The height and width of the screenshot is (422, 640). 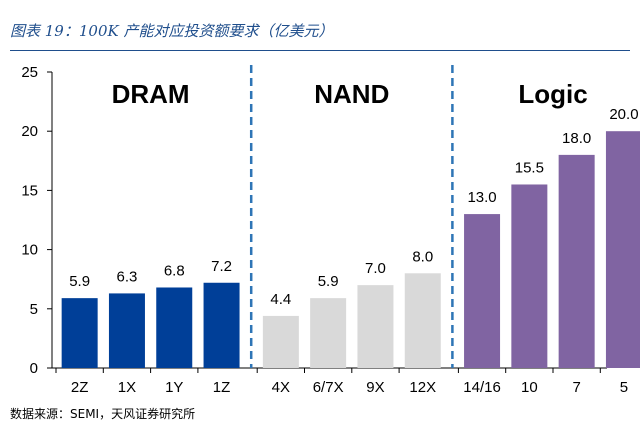 What do you see at coordinates (576, 387) in the screenshot?
I see `x-tick-label: 7` at bounding box center [576, 387].